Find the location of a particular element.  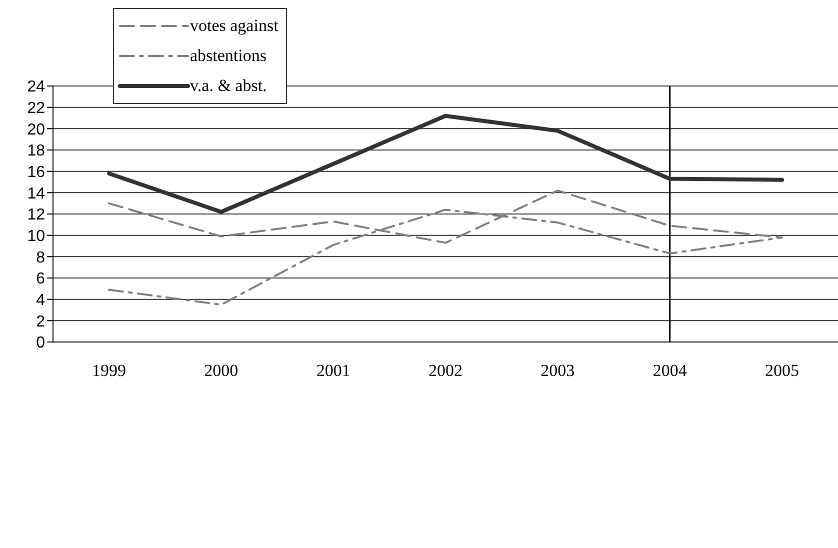

legend-label: v.a. & abst. is located at coordinates (228, 86).